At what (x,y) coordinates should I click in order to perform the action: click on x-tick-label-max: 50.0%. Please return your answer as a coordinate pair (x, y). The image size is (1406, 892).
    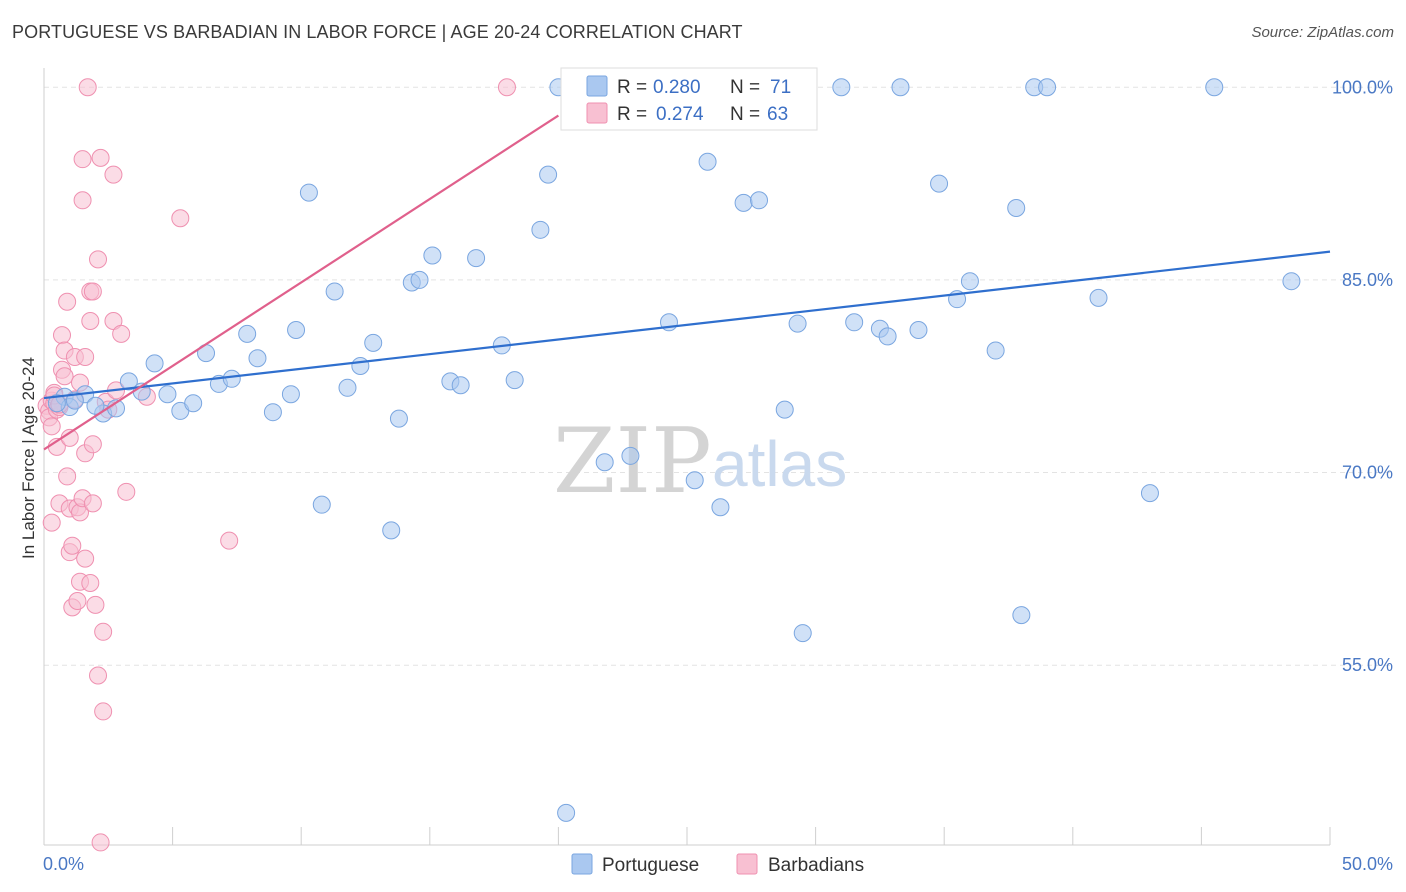
    Looking at the image, I should click on (1367, 864).